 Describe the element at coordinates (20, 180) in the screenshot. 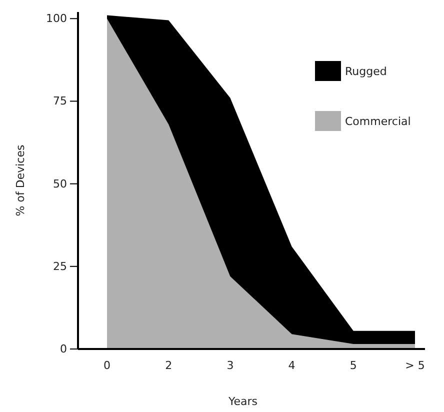

I see `y-axis-title: % of Devices` at that location.